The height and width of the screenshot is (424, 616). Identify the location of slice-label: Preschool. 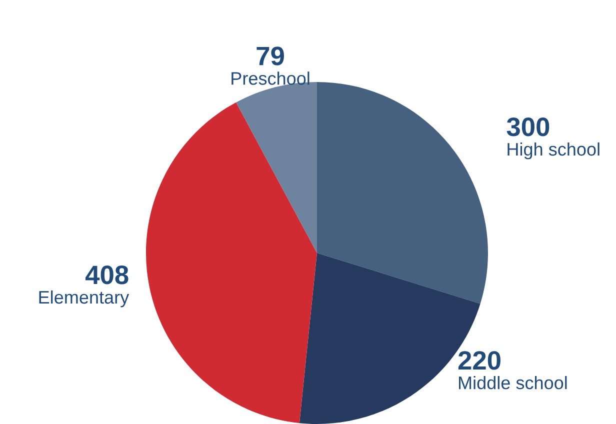
(271, 78).